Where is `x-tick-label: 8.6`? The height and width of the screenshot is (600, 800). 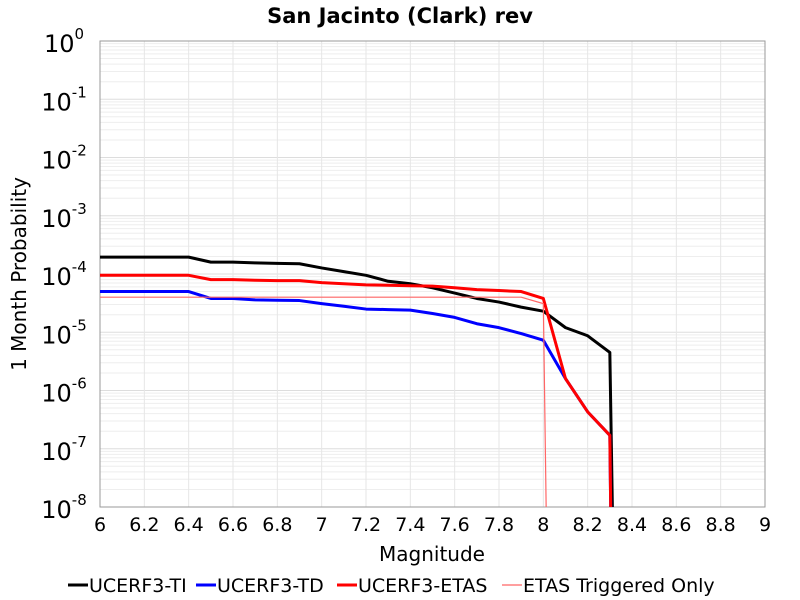 x-tick-label: 8.6 is located at coordinates (676, 525).